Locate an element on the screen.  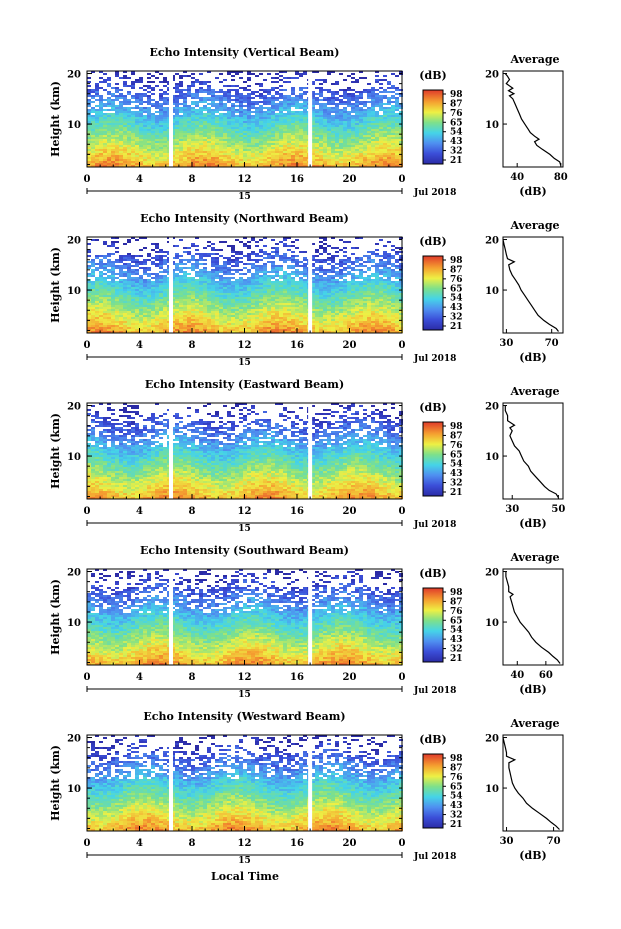
avg-x-tick-label: 40 is located at coordinates (517, 177).